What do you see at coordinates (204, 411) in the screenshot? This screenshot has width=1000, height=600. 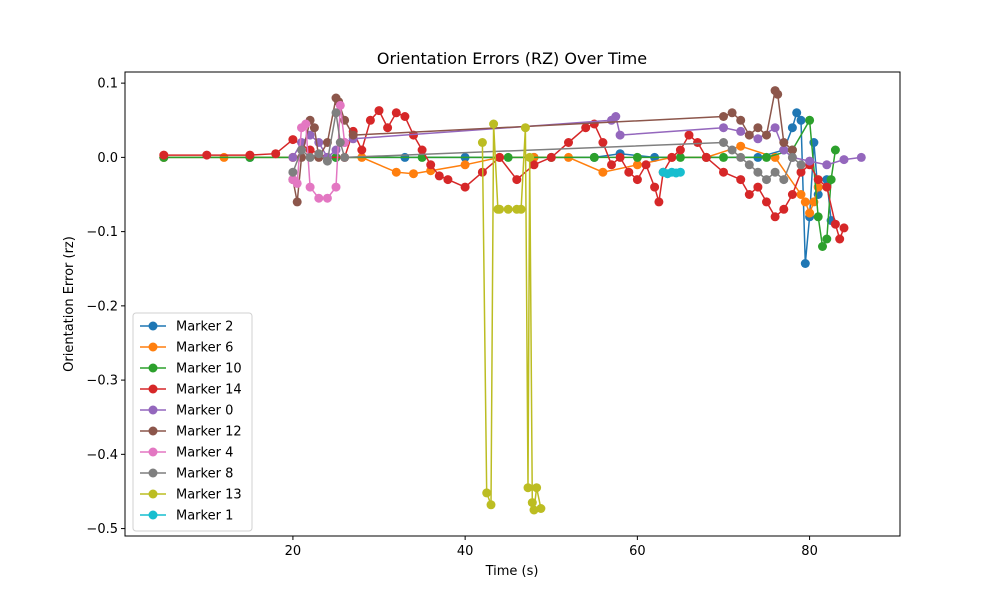 I see `legend-label: Marker 0` at bounding box center [204, 411].